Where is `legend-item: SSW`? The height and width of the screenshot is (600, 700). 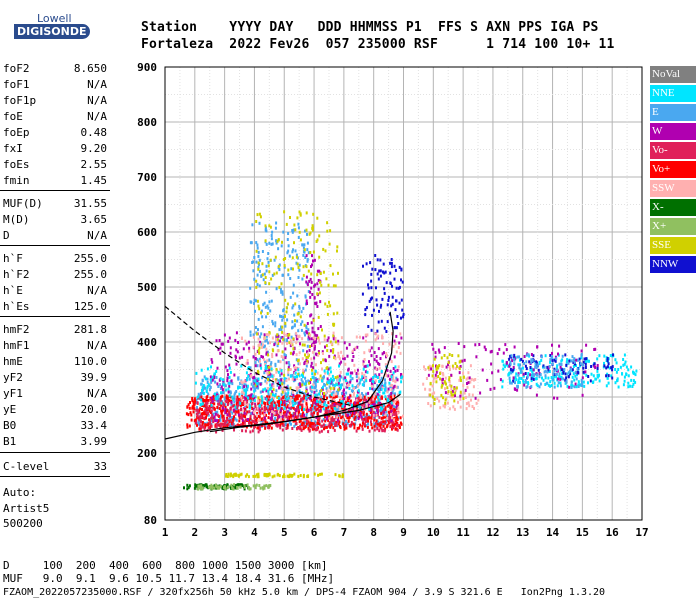 legend-item: SSW is located at coordinates (673, 188).